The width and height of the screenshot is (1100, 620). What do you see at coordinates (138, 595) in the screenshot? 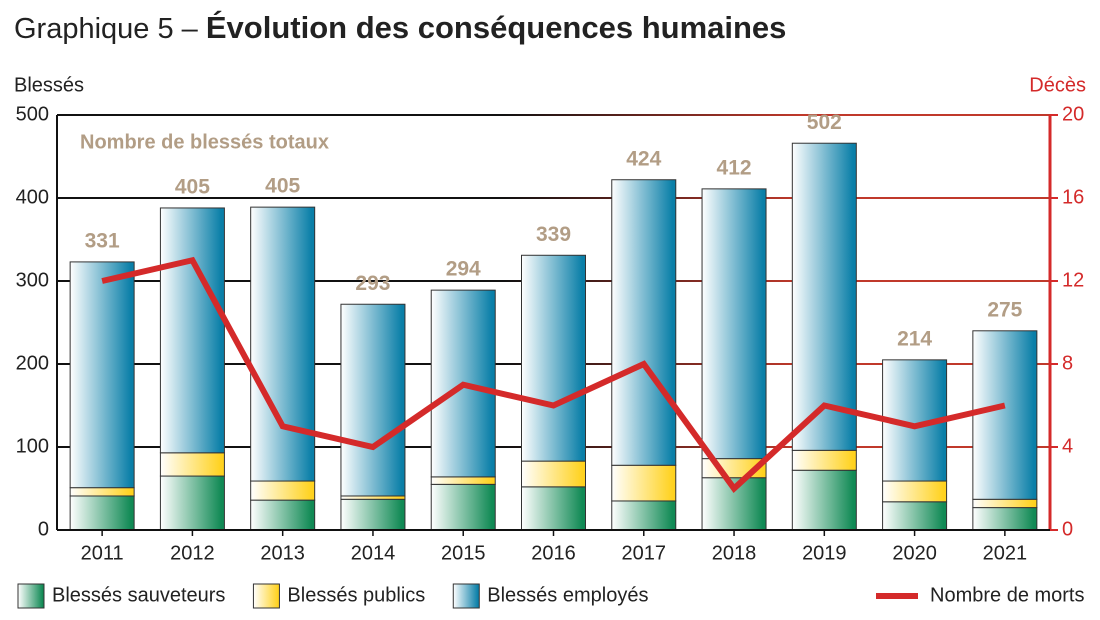
I see `legend-label: Blessés sauveteurs` at bounding box center [138, 595].